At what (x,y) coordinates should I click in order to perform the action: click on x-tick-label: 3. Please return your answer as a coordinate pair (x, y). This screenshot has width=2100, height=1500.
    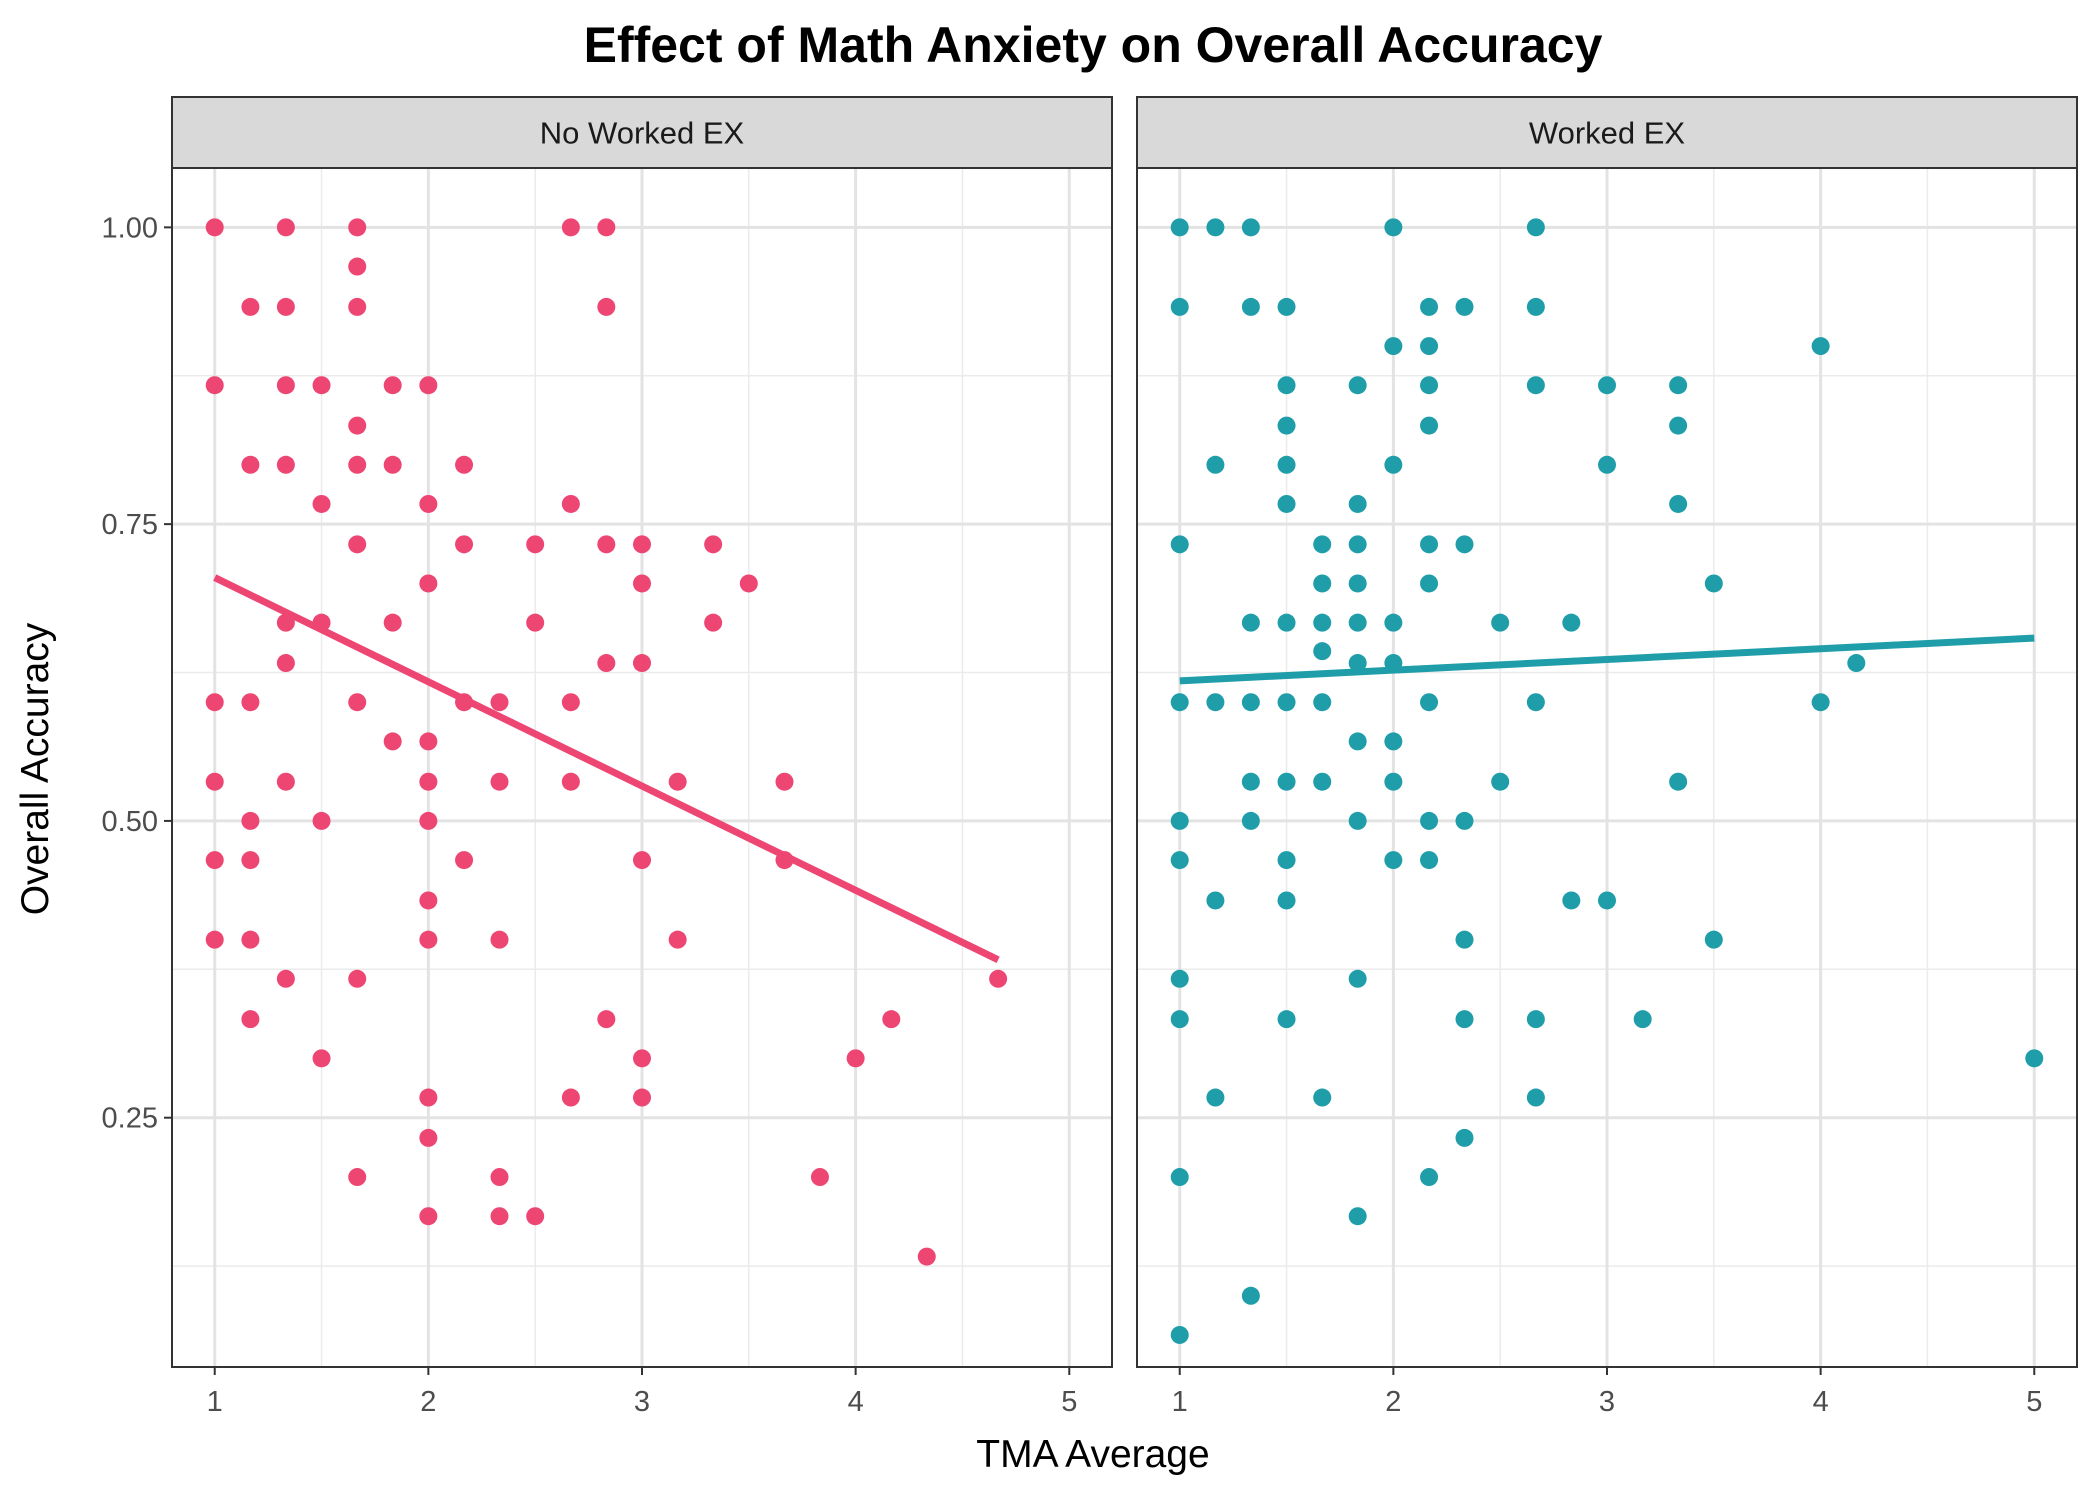
    Looking at the image, I should click on (1607, 1402).